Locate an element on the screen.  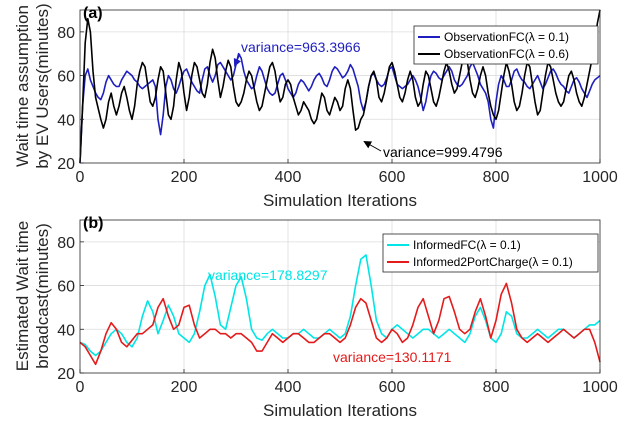
panel-b-ytick-label: 60 is located at coordinates (66, 287).